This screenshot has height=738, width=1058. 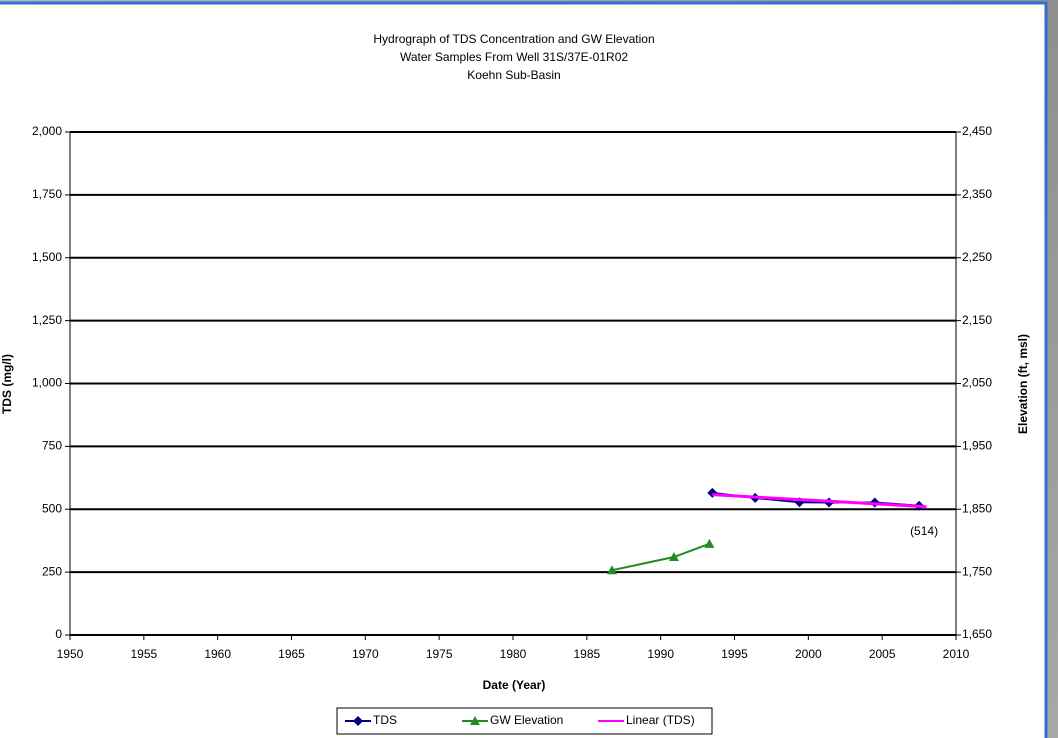 What do you see at coordinates (7, 384) in the screenshot?
I see `y-axis-label: TDS (mg/l)` at bounding box center [7, 384].